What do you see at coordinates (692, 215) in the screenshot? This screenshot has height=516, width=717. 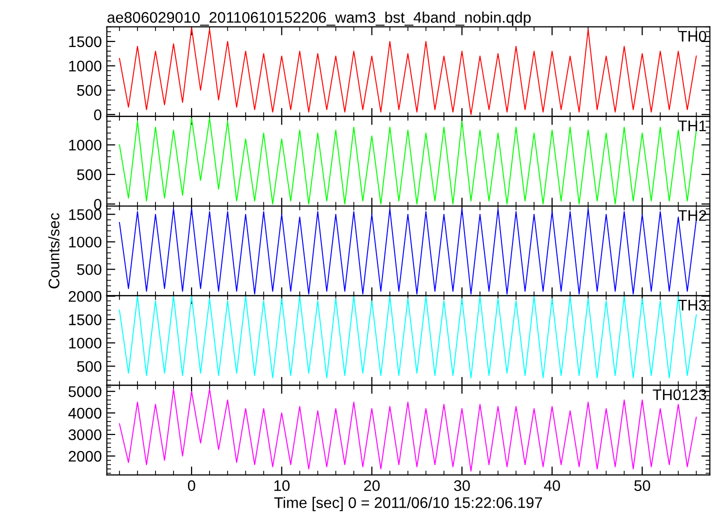 I see `series-label: TH2` at bounding box center [692, 215].